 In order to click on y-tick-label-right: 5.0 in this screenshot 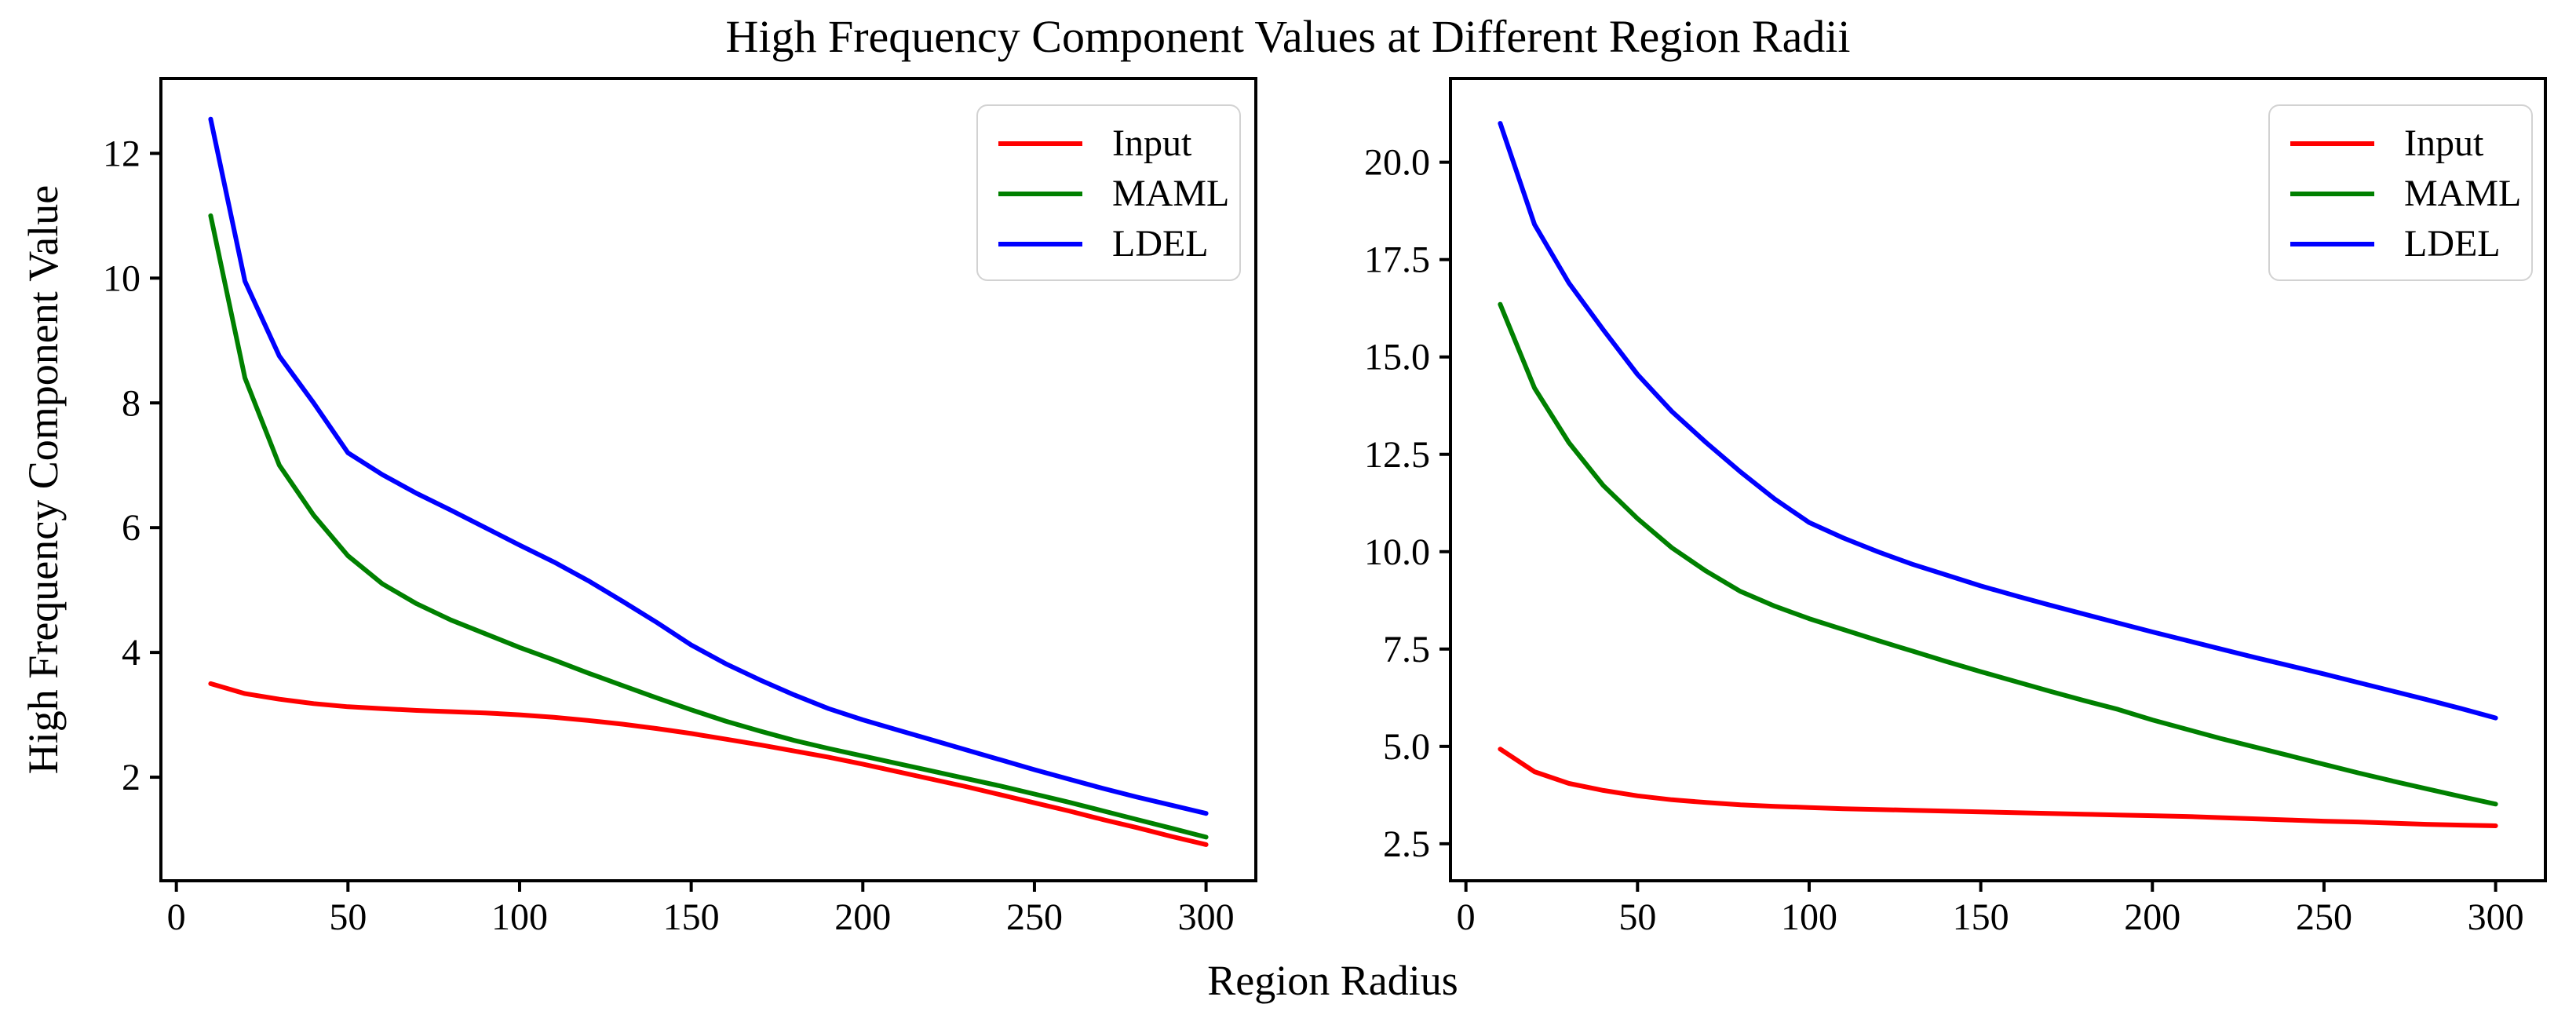, I will do `click(1406, 747)`.